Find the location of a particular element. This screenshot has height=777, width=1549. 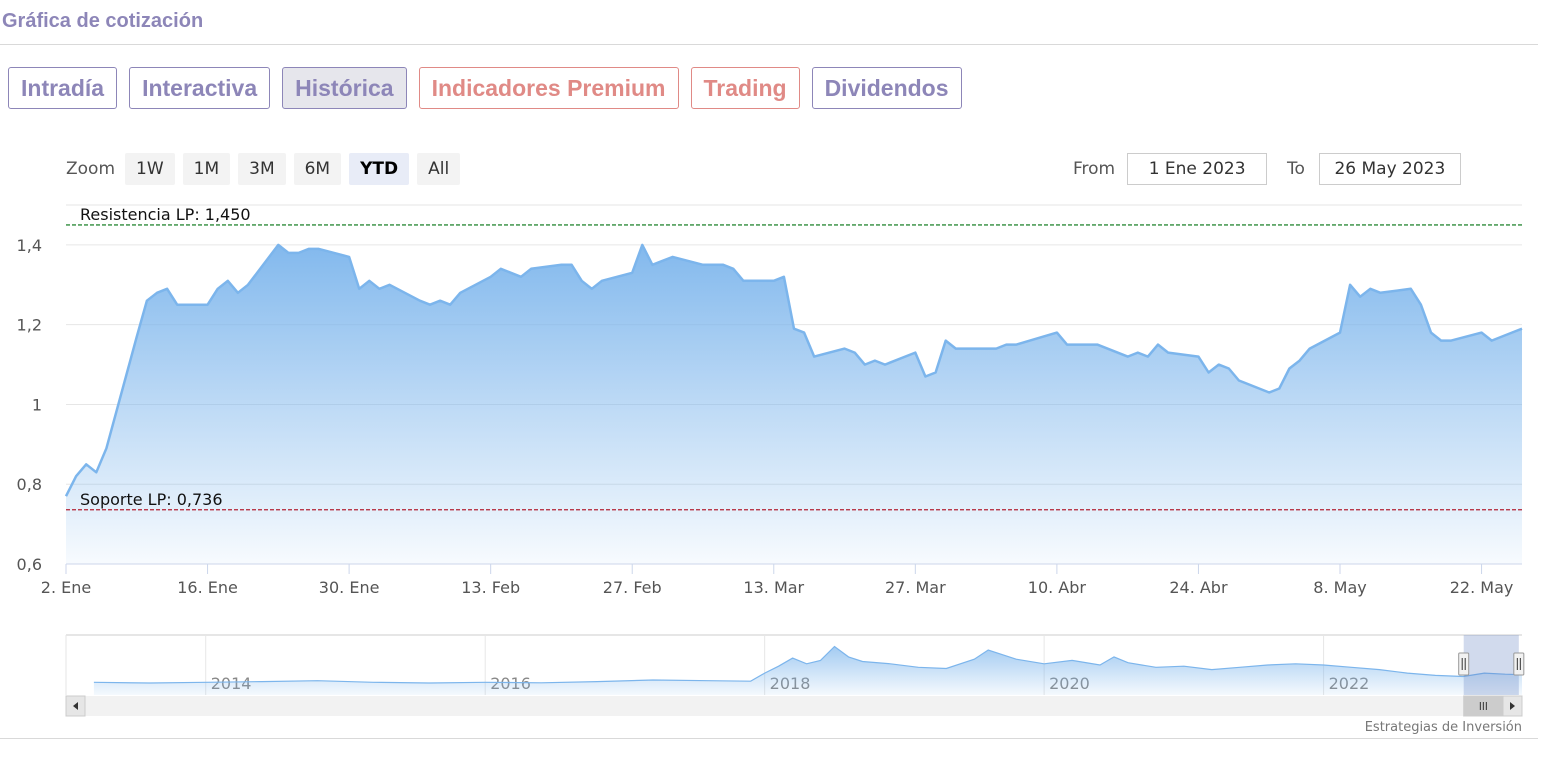

tab-dividendos: Dividendos is located at coordinates (886, 88).